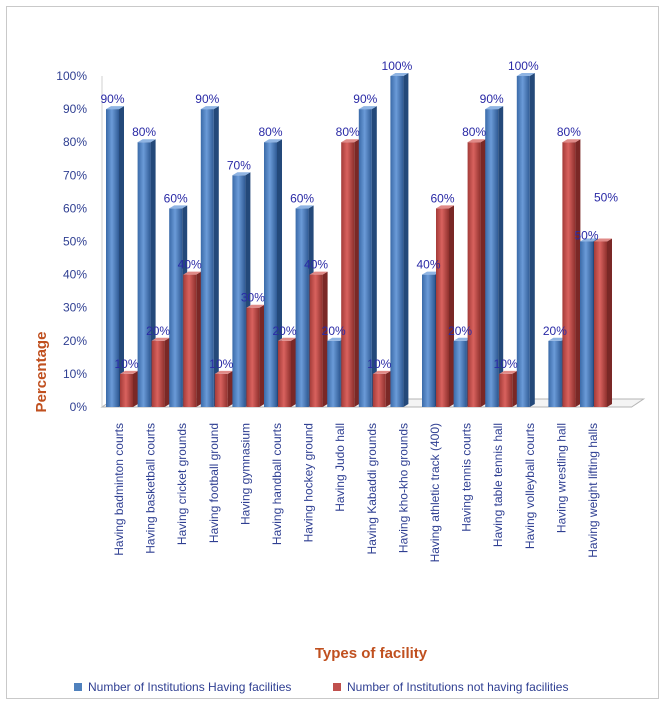 Image resolution: width=667 pixels, height=707 pixels. I want to click on category-label: Having gymnasium, so click(245, 474).